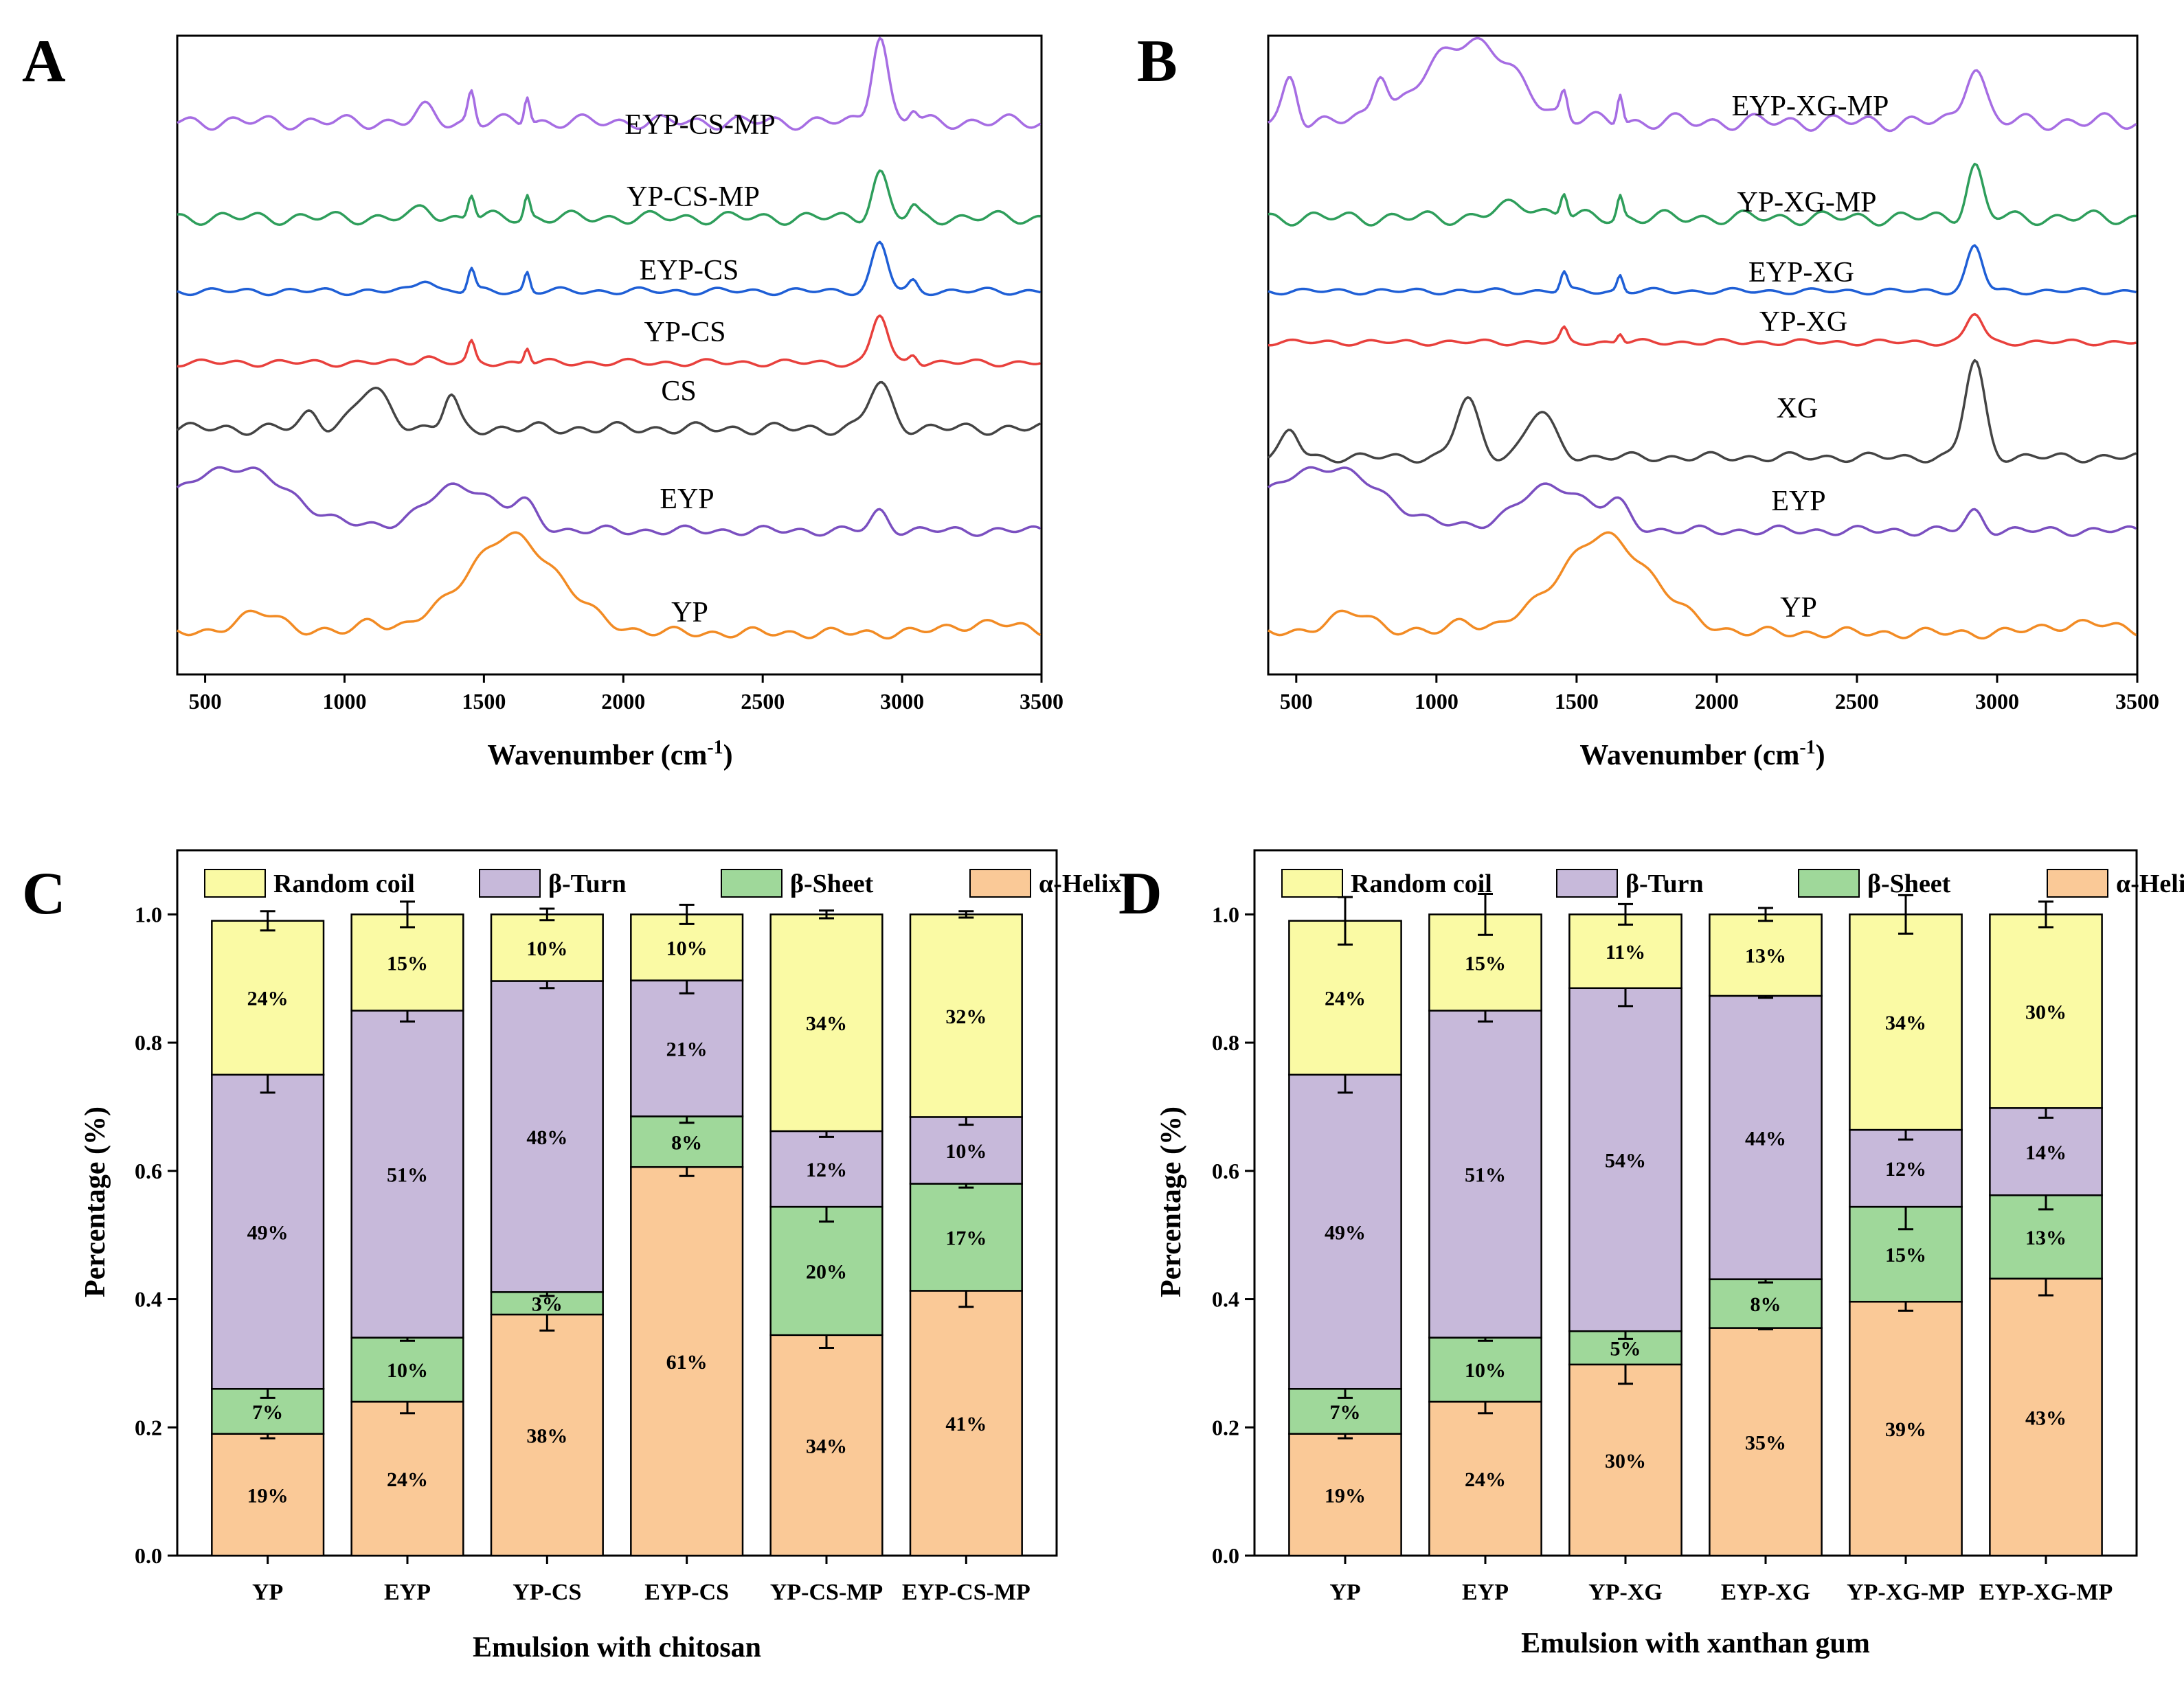 The height and width of the screenshot is (1682, 2184). Describe the element at coordinates (1157, 62) in the screenshot. I see `panel-b-letter: B` at that location.